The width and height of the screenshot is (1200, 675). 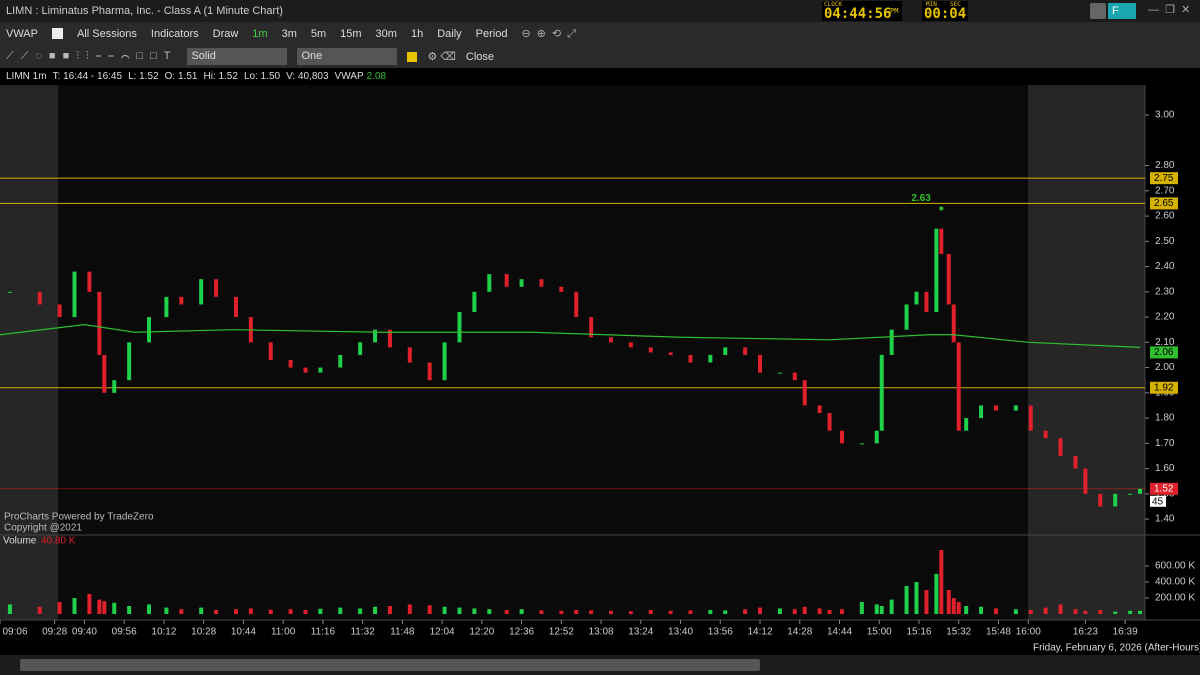 What do you see at coordinates (941, 208) in the screenshot?
I see `high-marker` at bounding box center [941, 208].